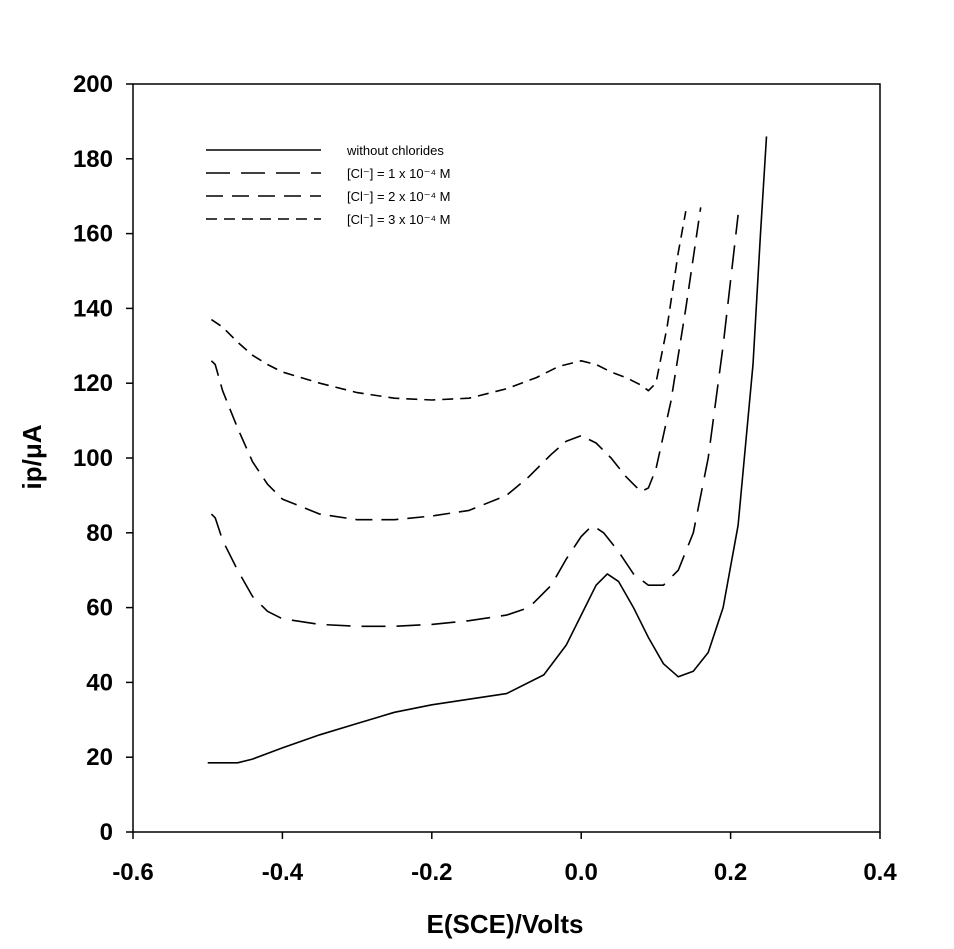  I want to click on y-tick-label: 200, so click(93, 84).